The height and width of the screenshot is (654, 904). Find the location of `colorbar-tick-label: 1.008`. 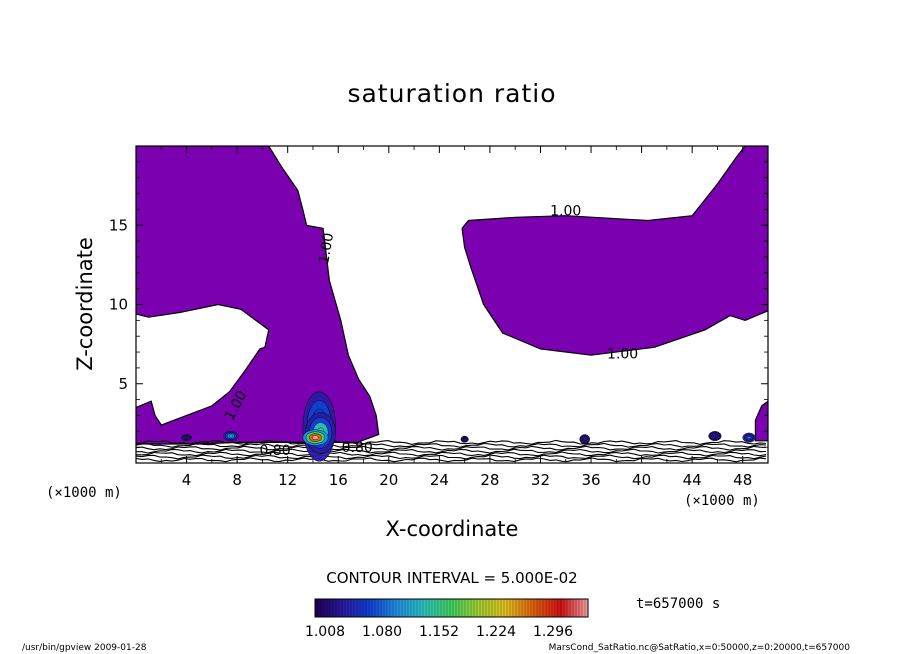

colorbar-tick-label: 1.008 is located at coordinates (325, 632).